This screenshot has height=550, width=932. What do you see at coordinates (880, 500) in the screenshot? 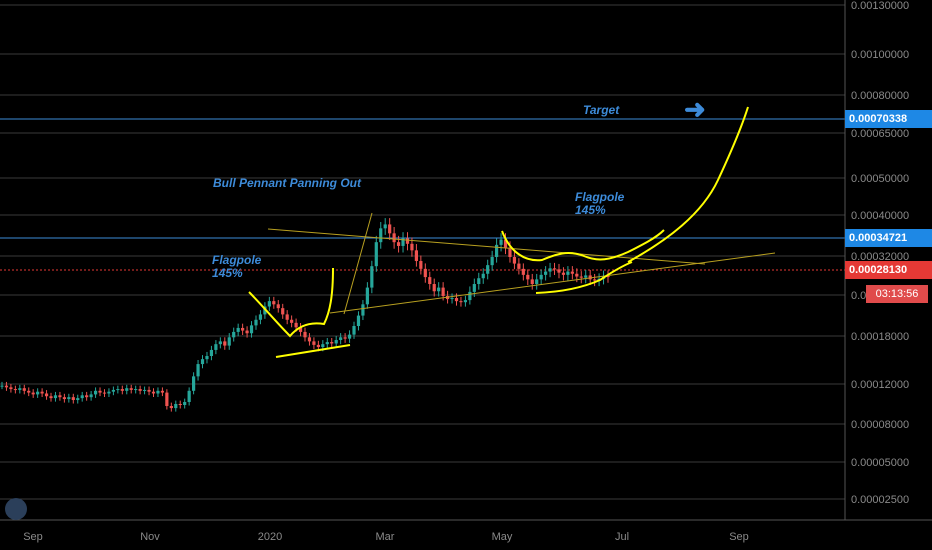
I see `y-tick-label: 0.00002500` at bounding box center [880, 500].